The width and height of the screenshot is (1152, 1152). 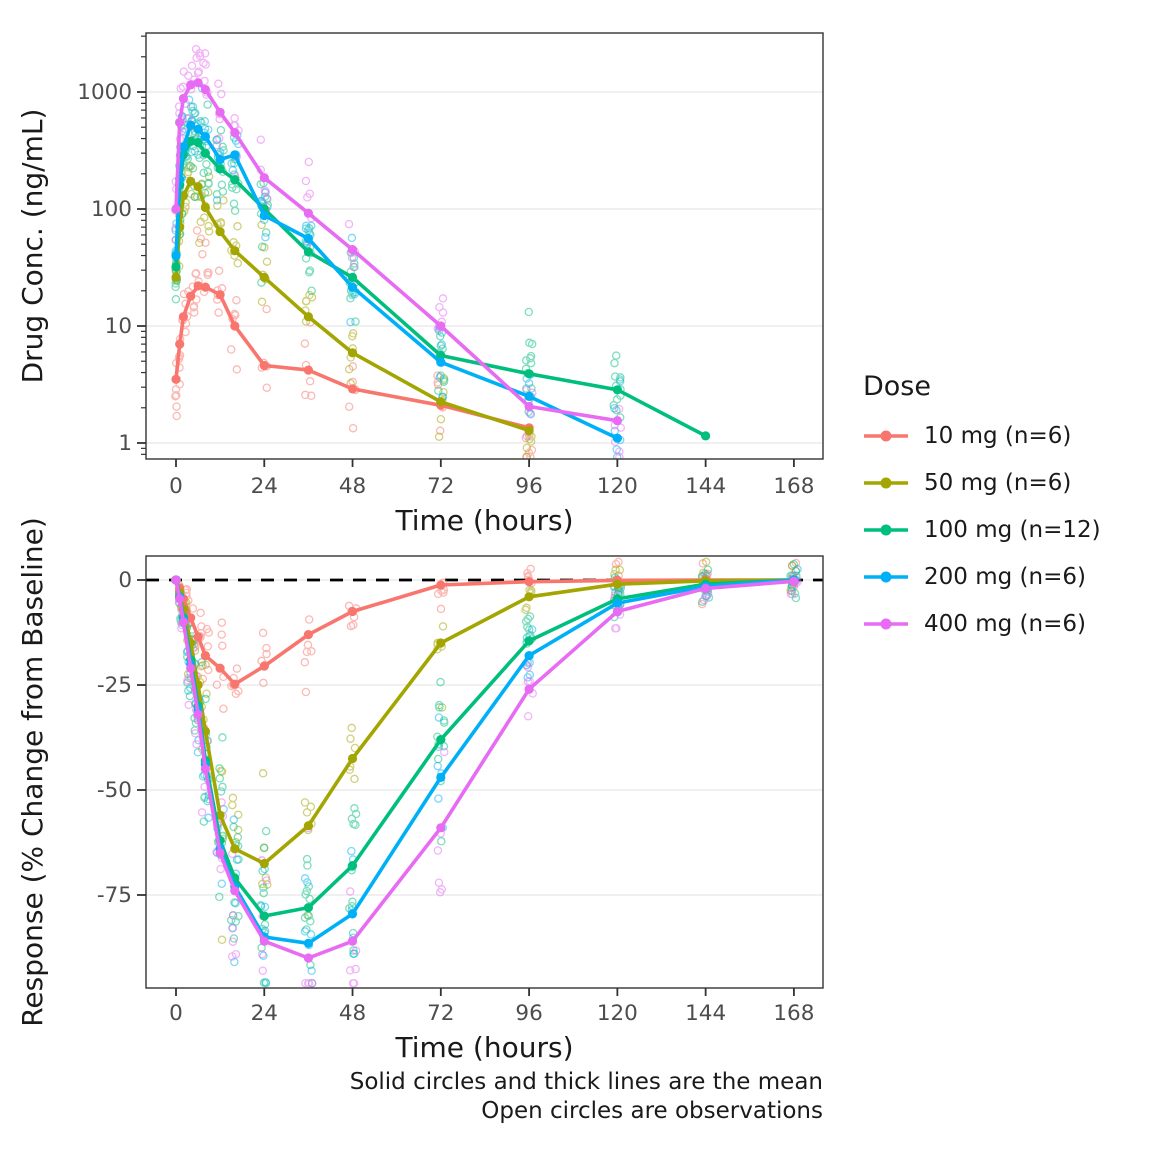 I want to click on legend-item-10mg: 10 mg (n=6), so click(x=982, y=436).